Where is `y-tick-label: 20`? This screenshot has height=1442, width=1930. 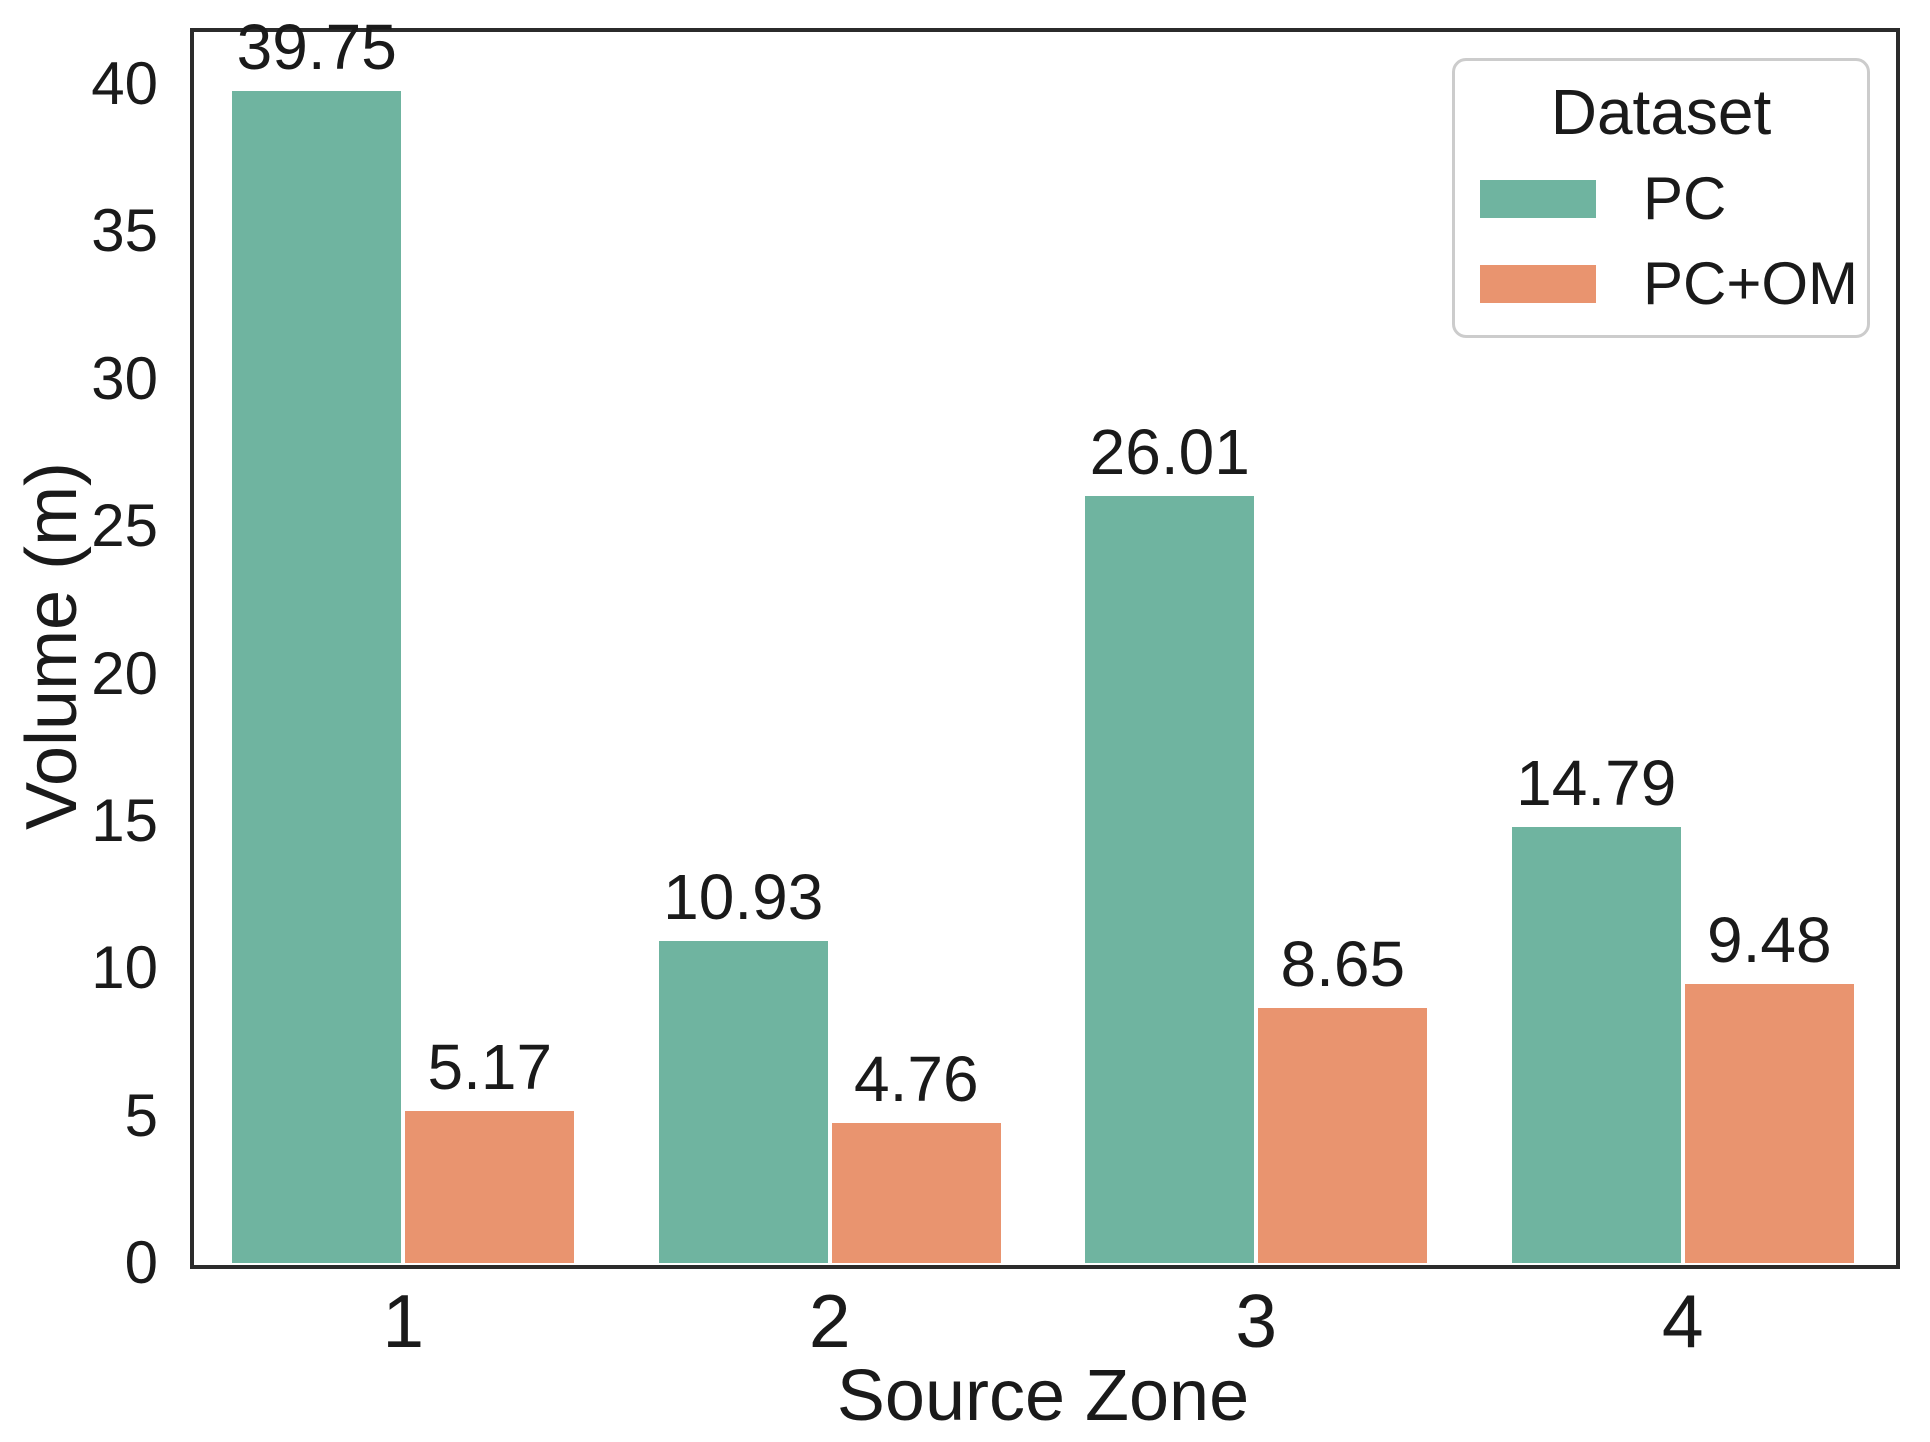
y-tick-label: 20 is located at coordinates (124, 673).